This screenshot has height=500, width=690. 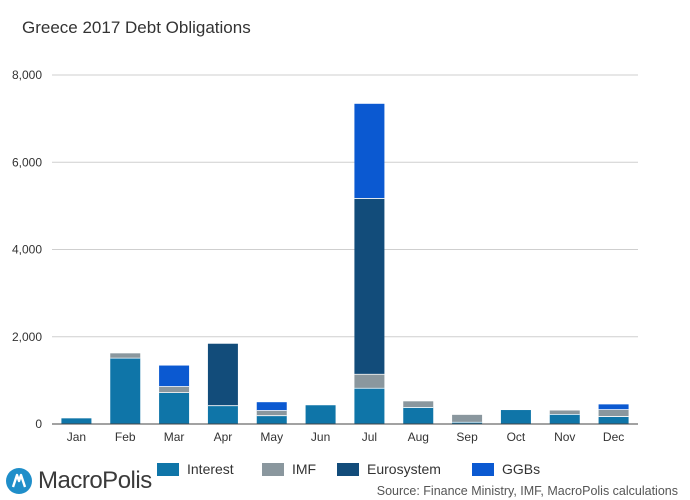 What do you see at coordinates (76, 437) in the screenshot?
I see `x-tick-label: Jan` at bounding box center [76, 437].